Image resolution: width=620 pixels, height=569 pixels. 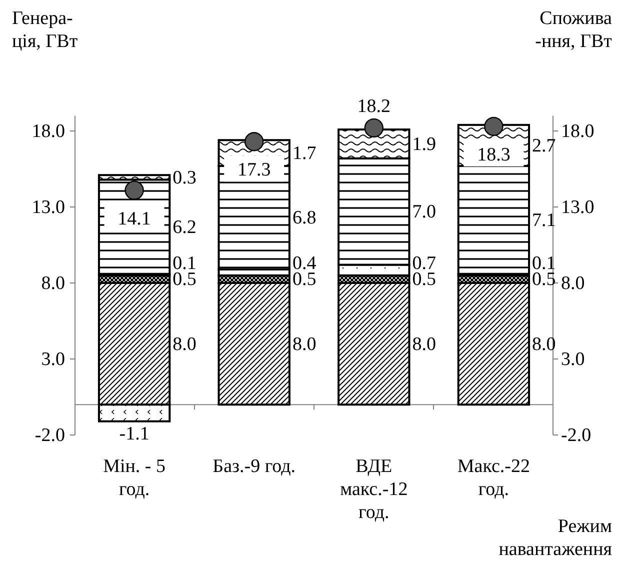 I want to click on data-label: 1.7, so click(x=304, y=153).